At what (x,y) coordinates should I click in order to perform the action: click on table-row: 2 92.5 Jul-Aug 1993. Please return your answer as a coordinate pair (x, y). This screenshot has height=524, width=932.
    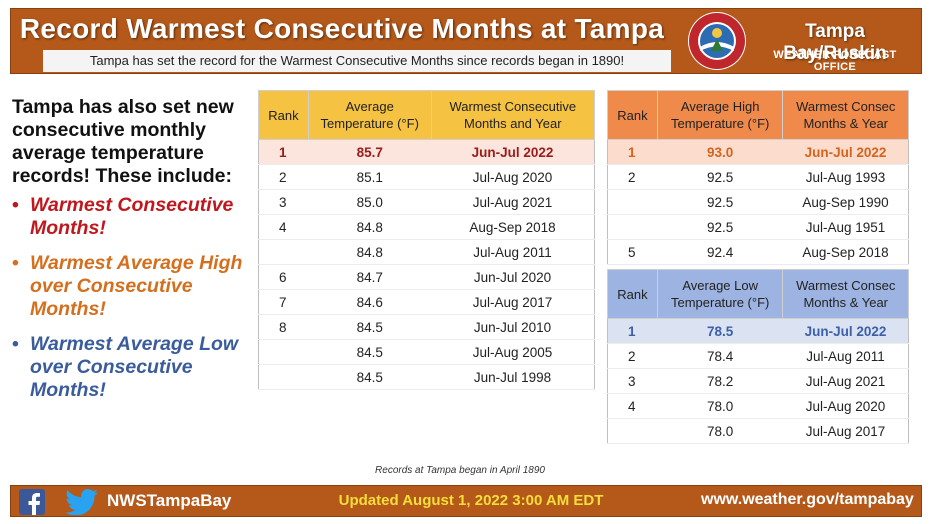
    Looking at the image, I should click on (758, 177).